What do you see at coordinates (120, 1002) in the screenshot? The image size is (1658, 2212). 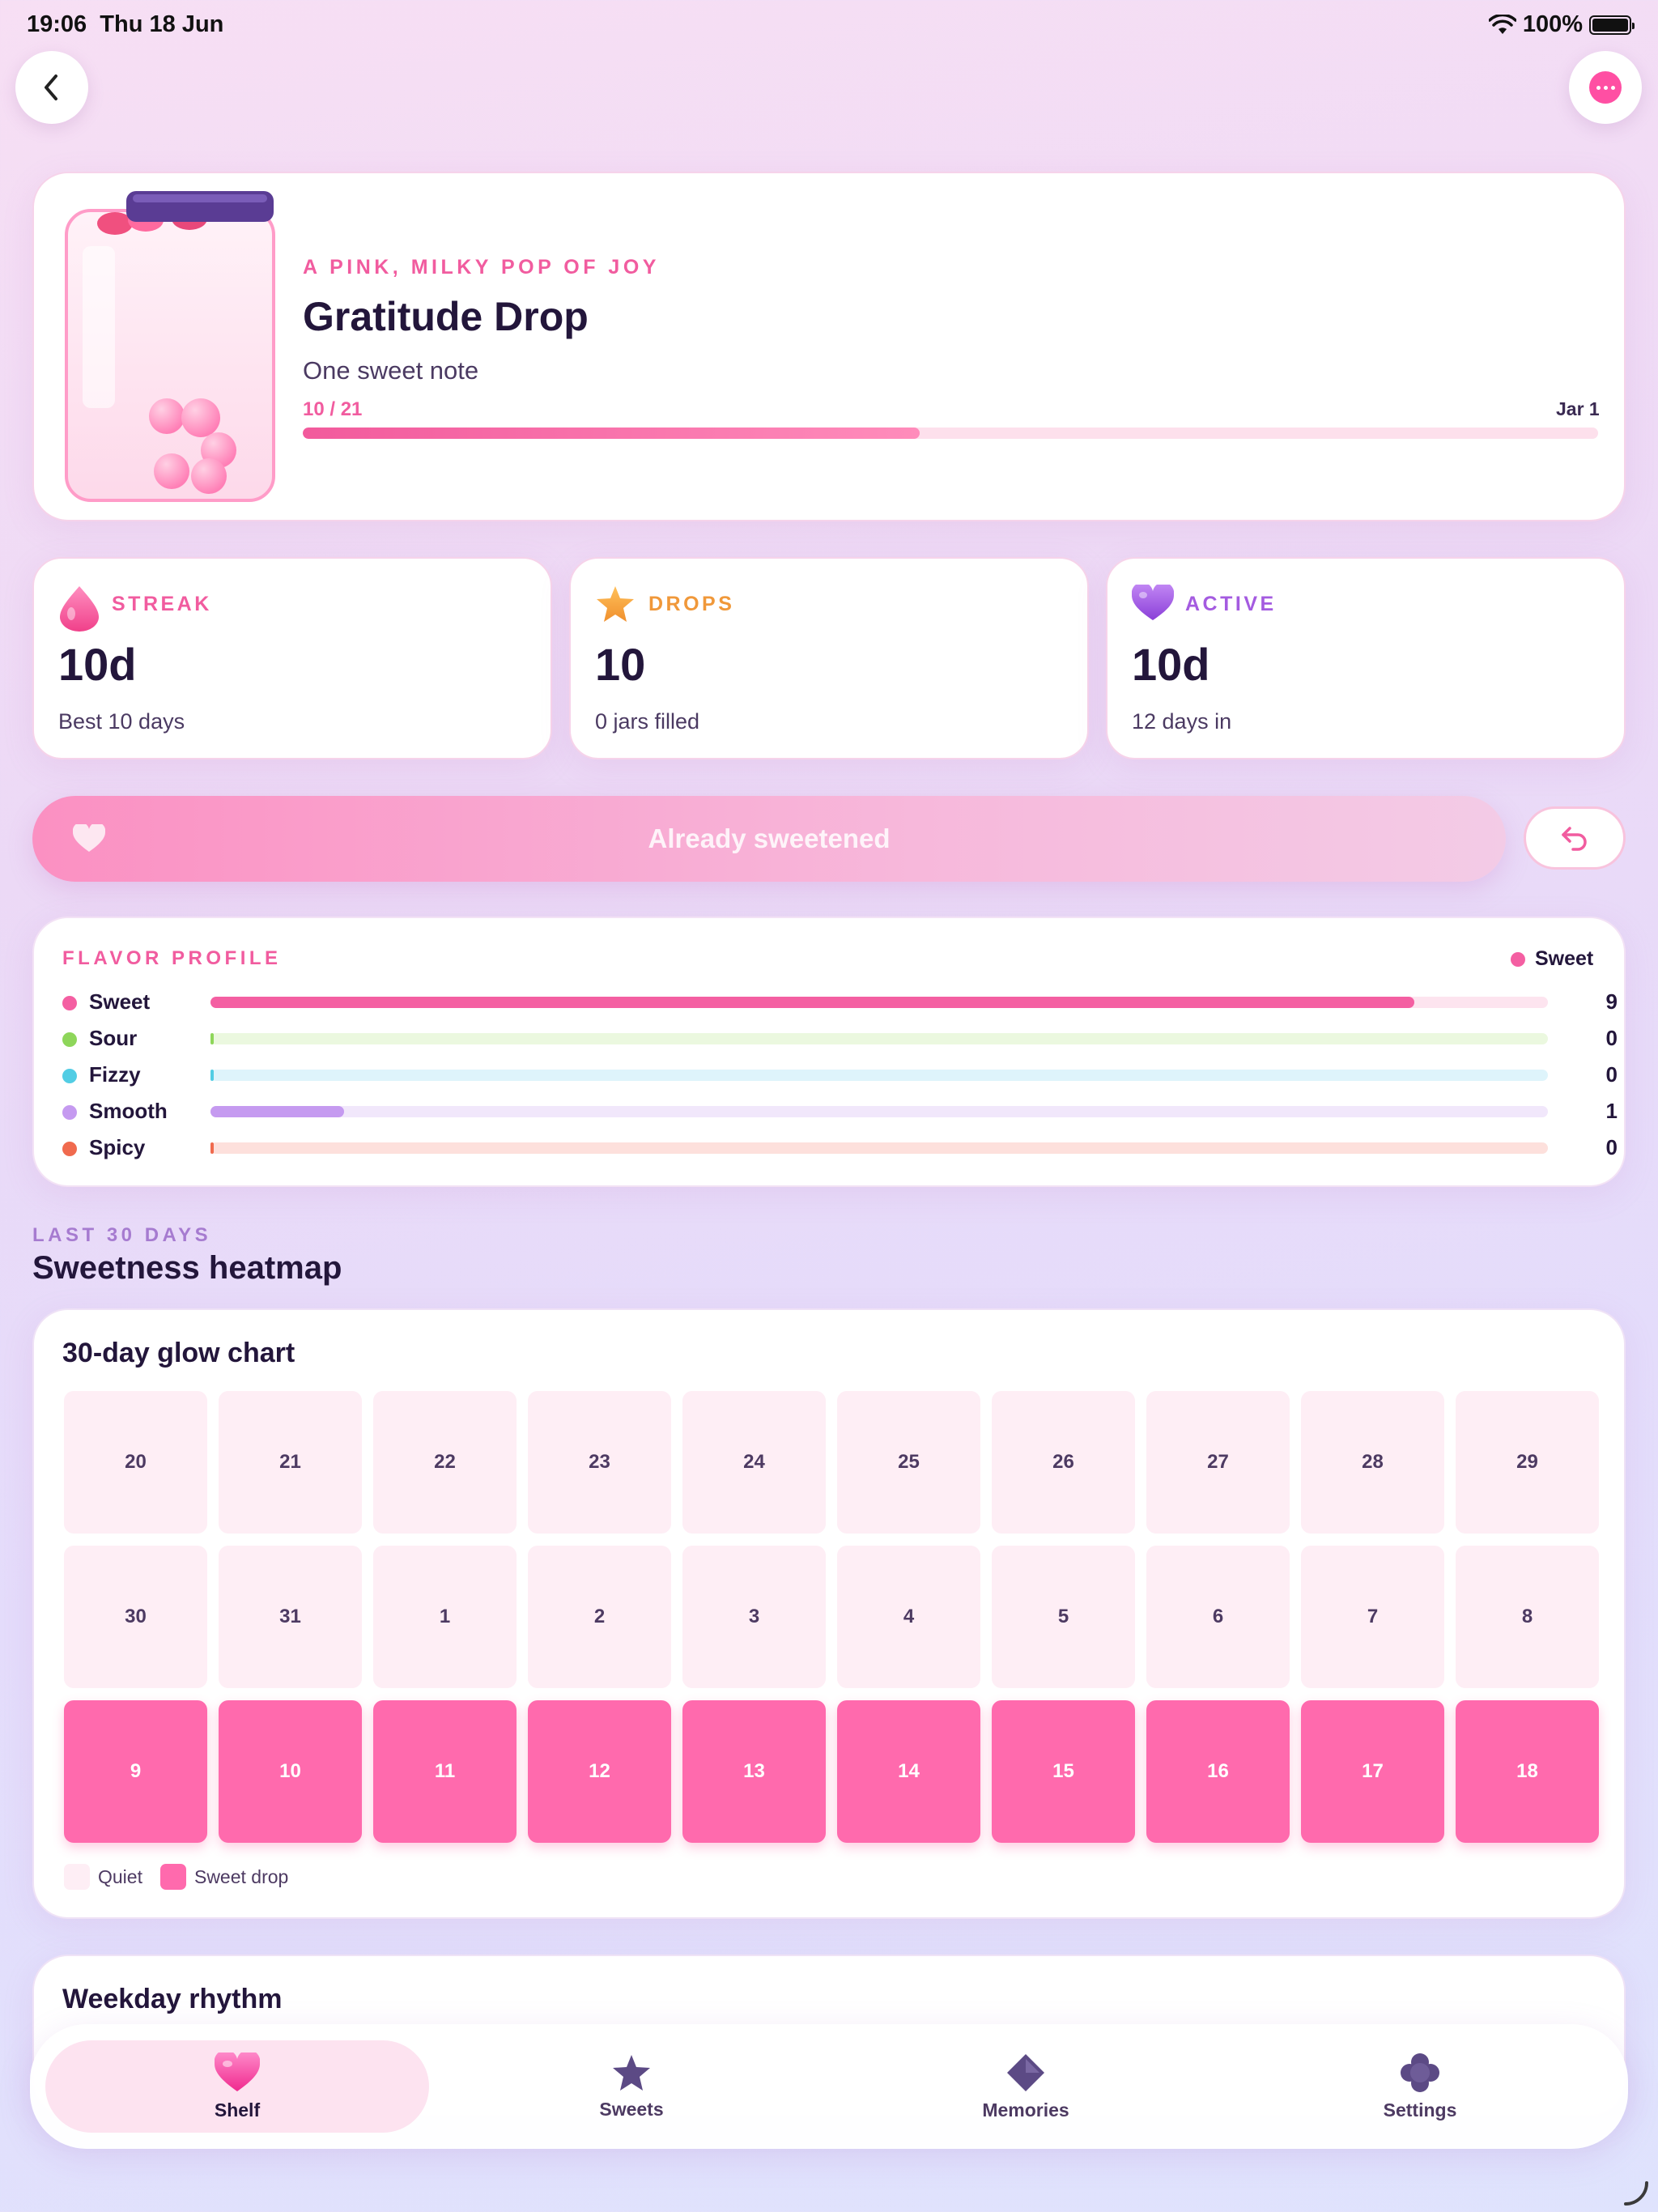 I see `flavor-name: Sweet` at bounding box center [120, 1002].